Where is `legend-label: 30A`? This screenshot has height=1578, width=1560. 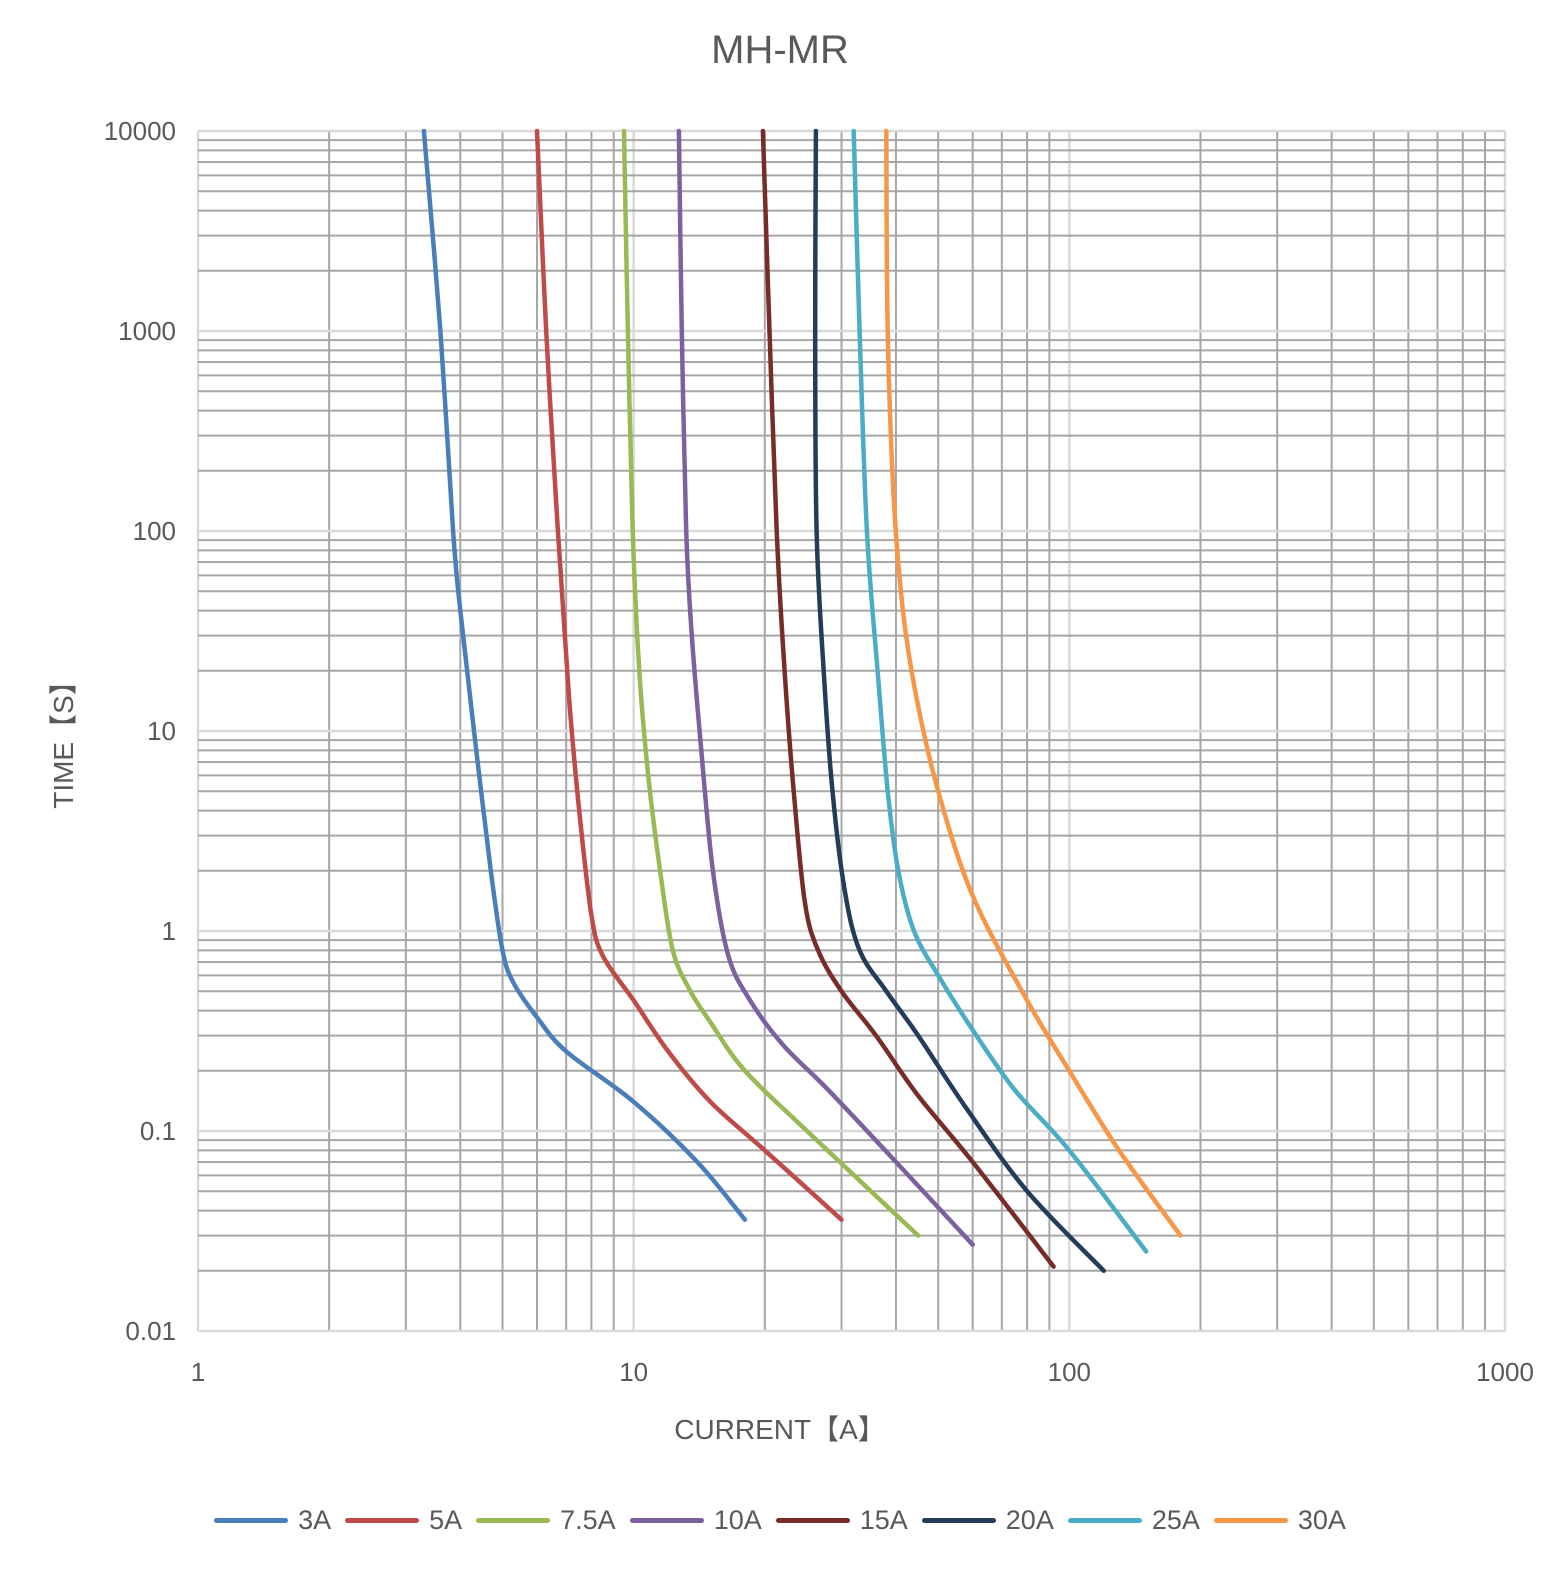 legend-label: 30A is located at coordinates (1321, 1520).